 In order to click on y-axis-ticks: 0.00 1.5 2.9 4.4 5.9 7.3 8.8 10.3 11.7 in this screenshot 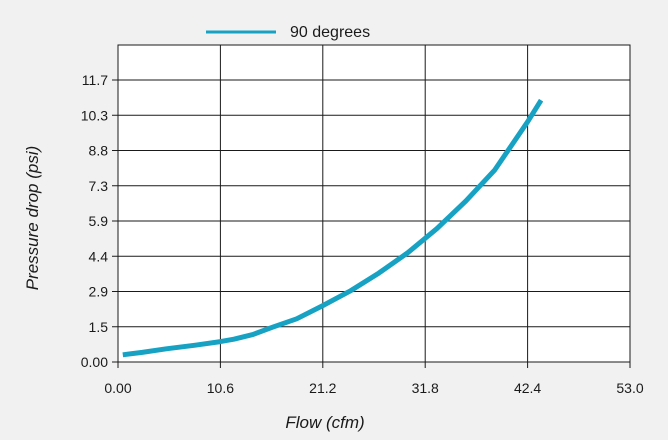, I will do `click(94, 221)`.